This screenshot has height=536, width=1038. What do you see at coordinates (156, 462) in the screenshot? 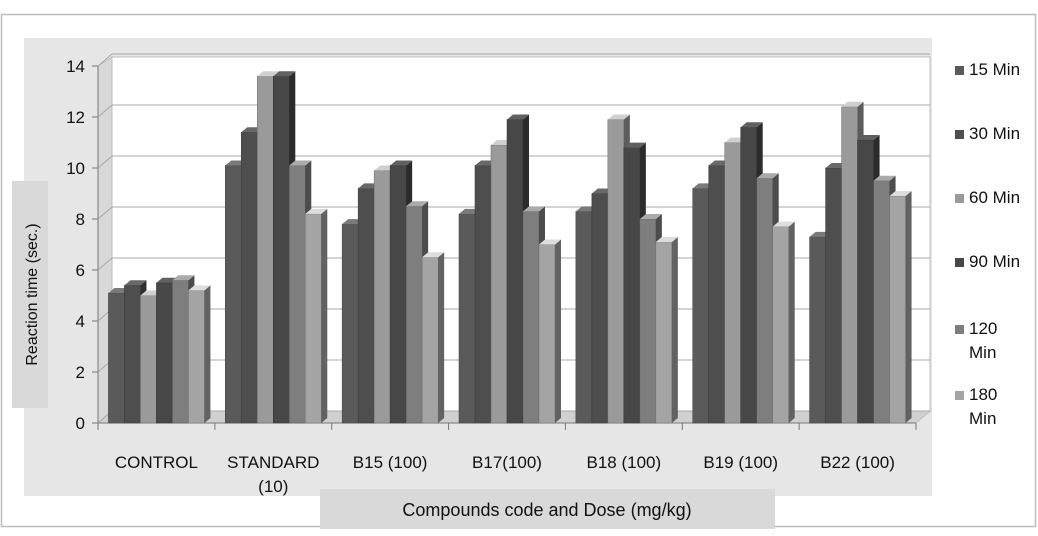
I see `x-tick-label: CONTROL` at bounding box center [156, 462].